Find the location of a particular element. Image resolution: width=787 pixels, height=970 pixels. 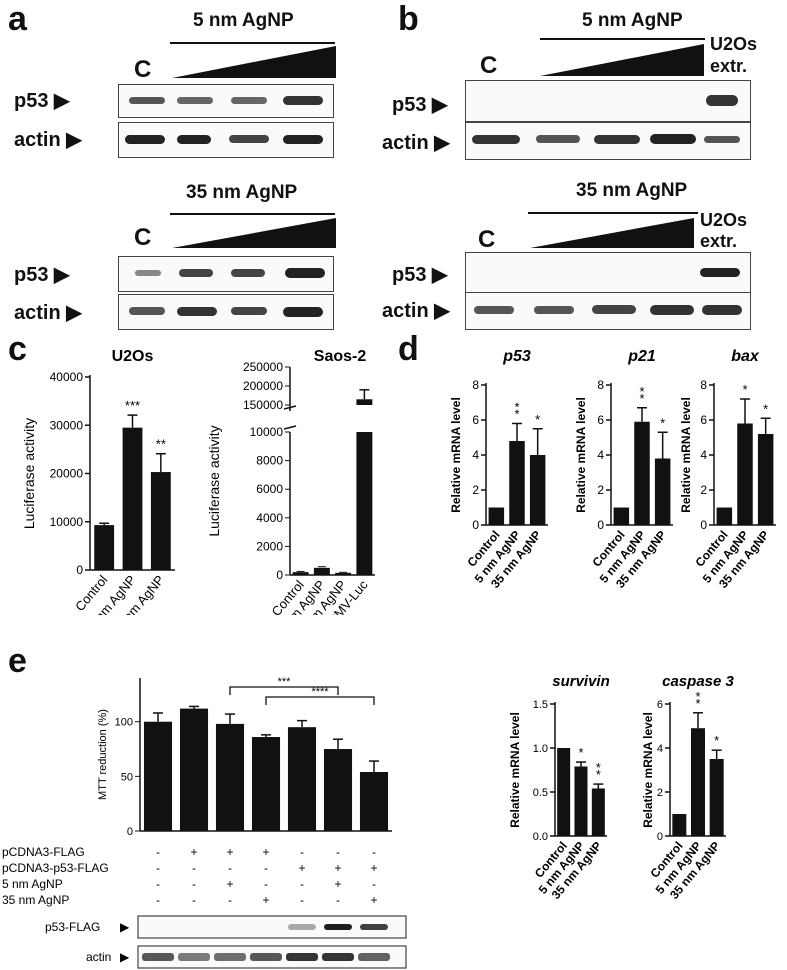

y-tick-label: 2 is located at coordinates (660, 793).